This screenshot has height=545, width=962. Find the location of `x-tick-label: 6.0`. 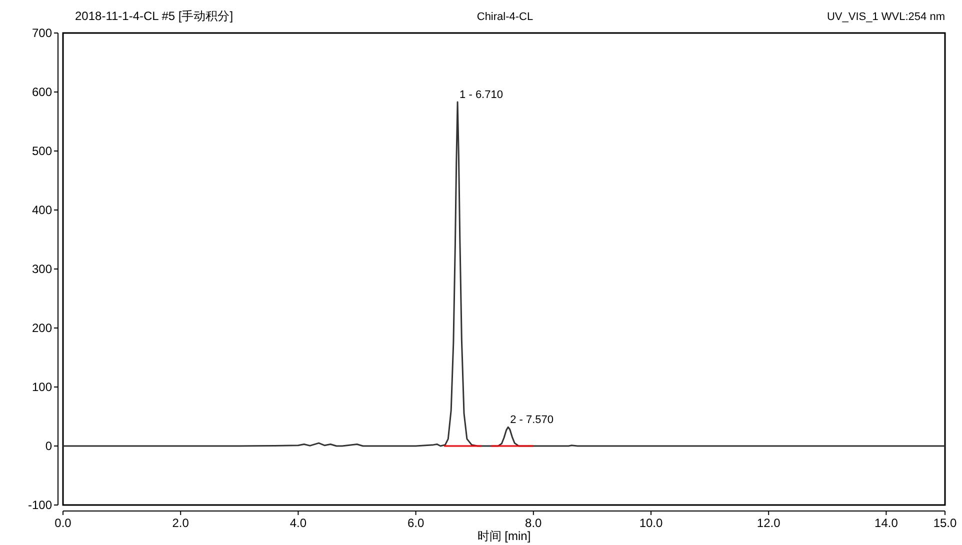

x-tick-label: 6.0 is located at coordinates (415, 523).